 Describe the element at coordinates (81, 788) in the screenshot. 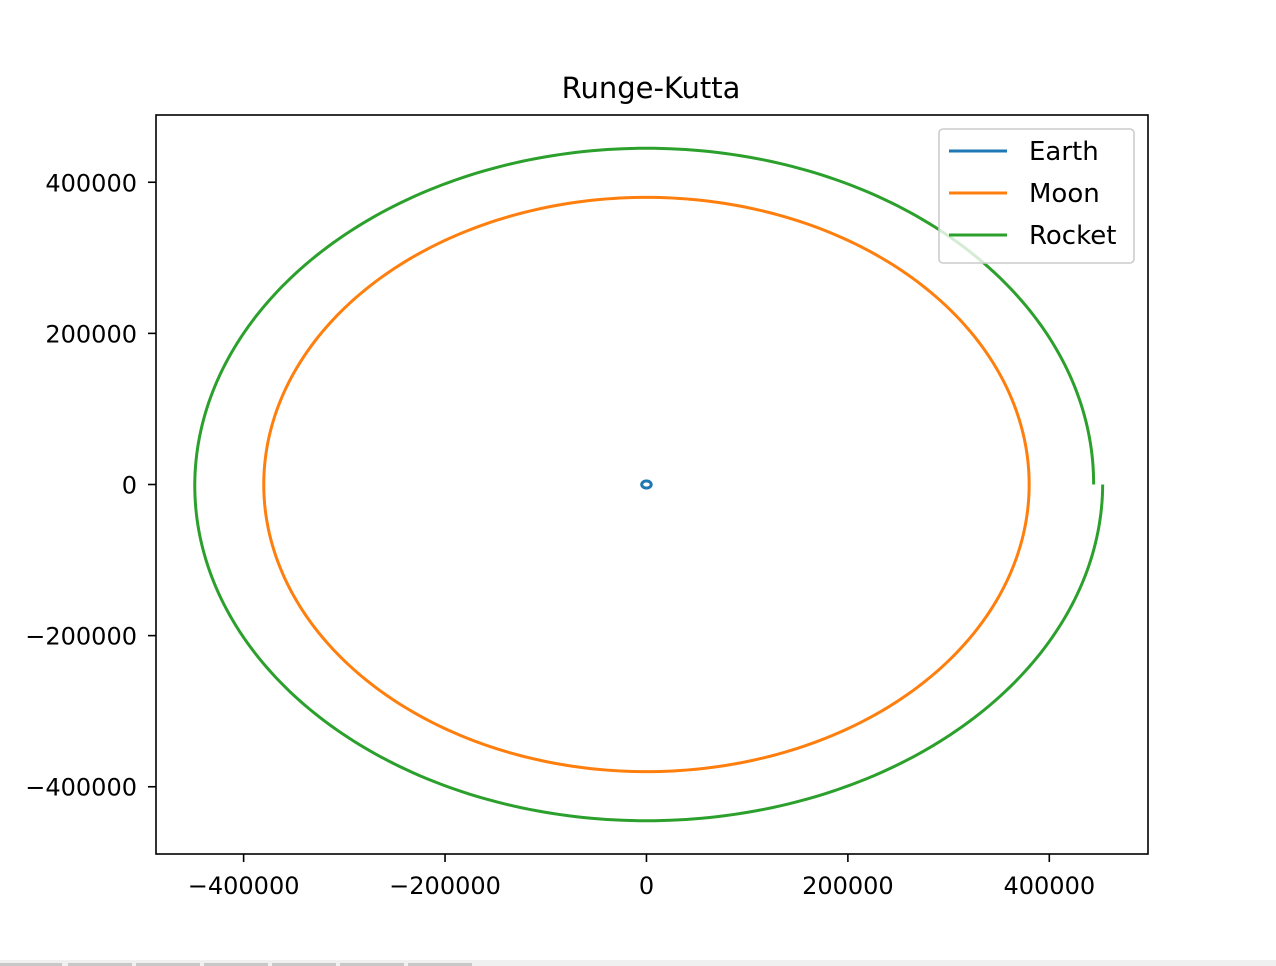

I see `y-tick-label: −400000` at that location.